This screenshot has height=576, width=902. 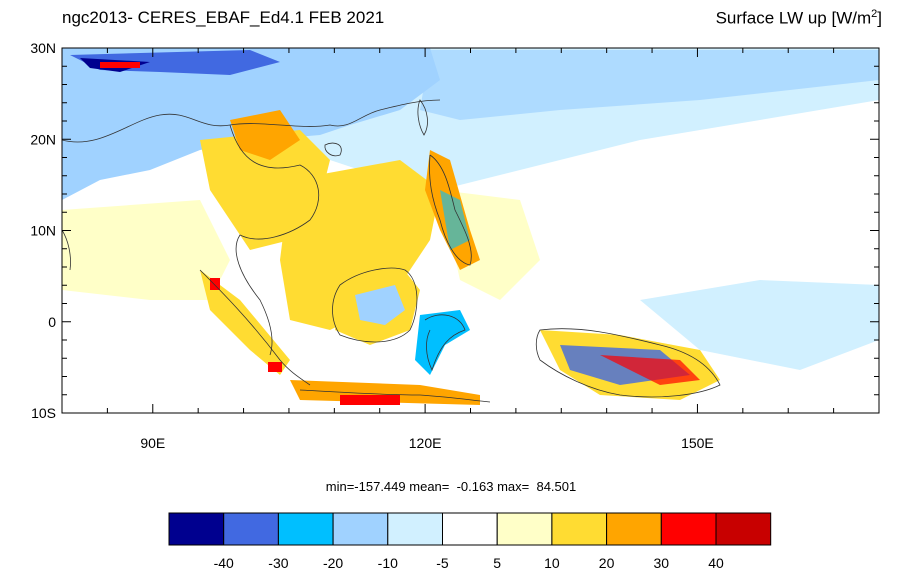 I want to click on y-tick-label: 10N, so click(x=43, y=231).